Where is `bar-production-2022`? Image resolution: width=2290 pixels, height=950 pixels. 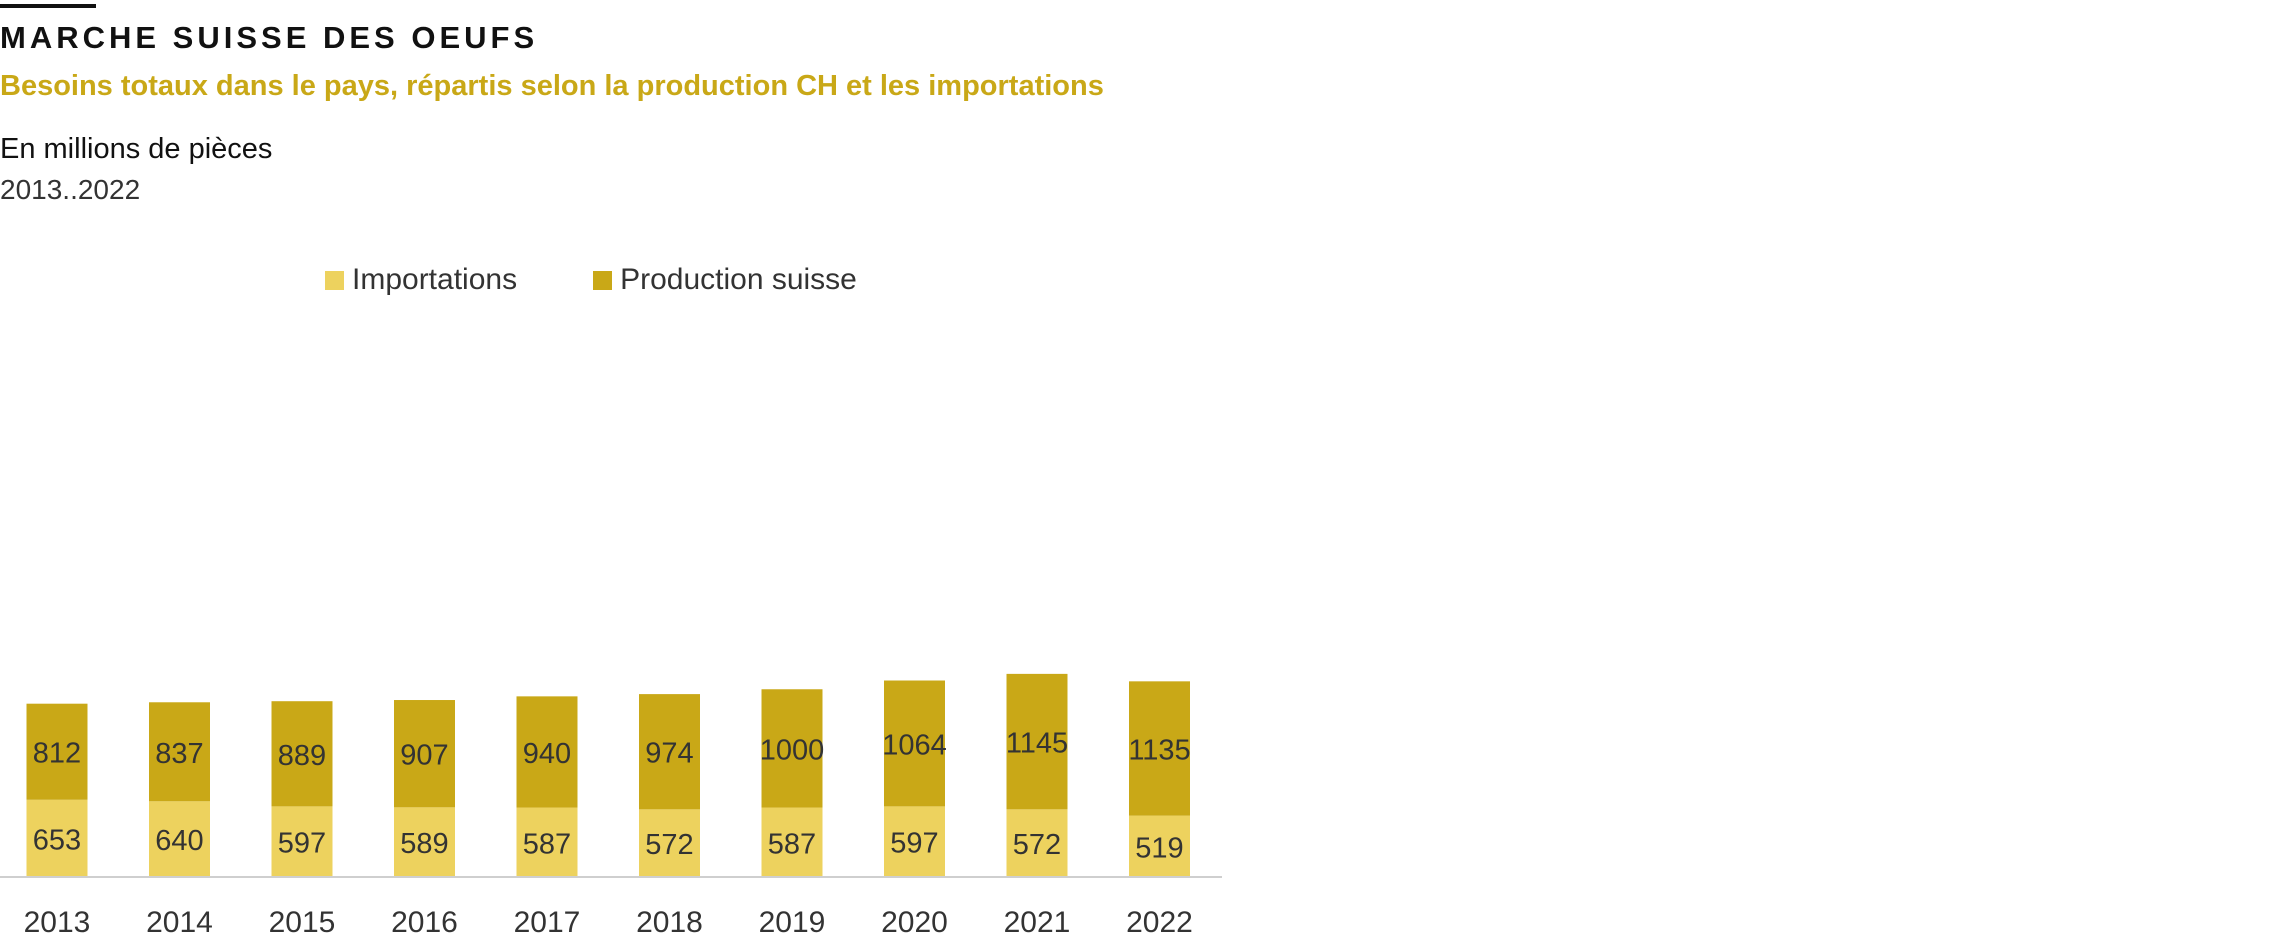
bar-production-2022 is located at coordinates (1159, 748).